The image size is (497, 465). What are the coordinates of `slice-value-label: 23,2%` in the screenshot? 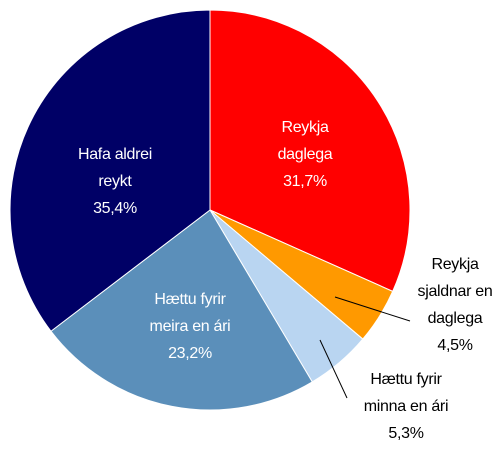 It's located at (190, 353).